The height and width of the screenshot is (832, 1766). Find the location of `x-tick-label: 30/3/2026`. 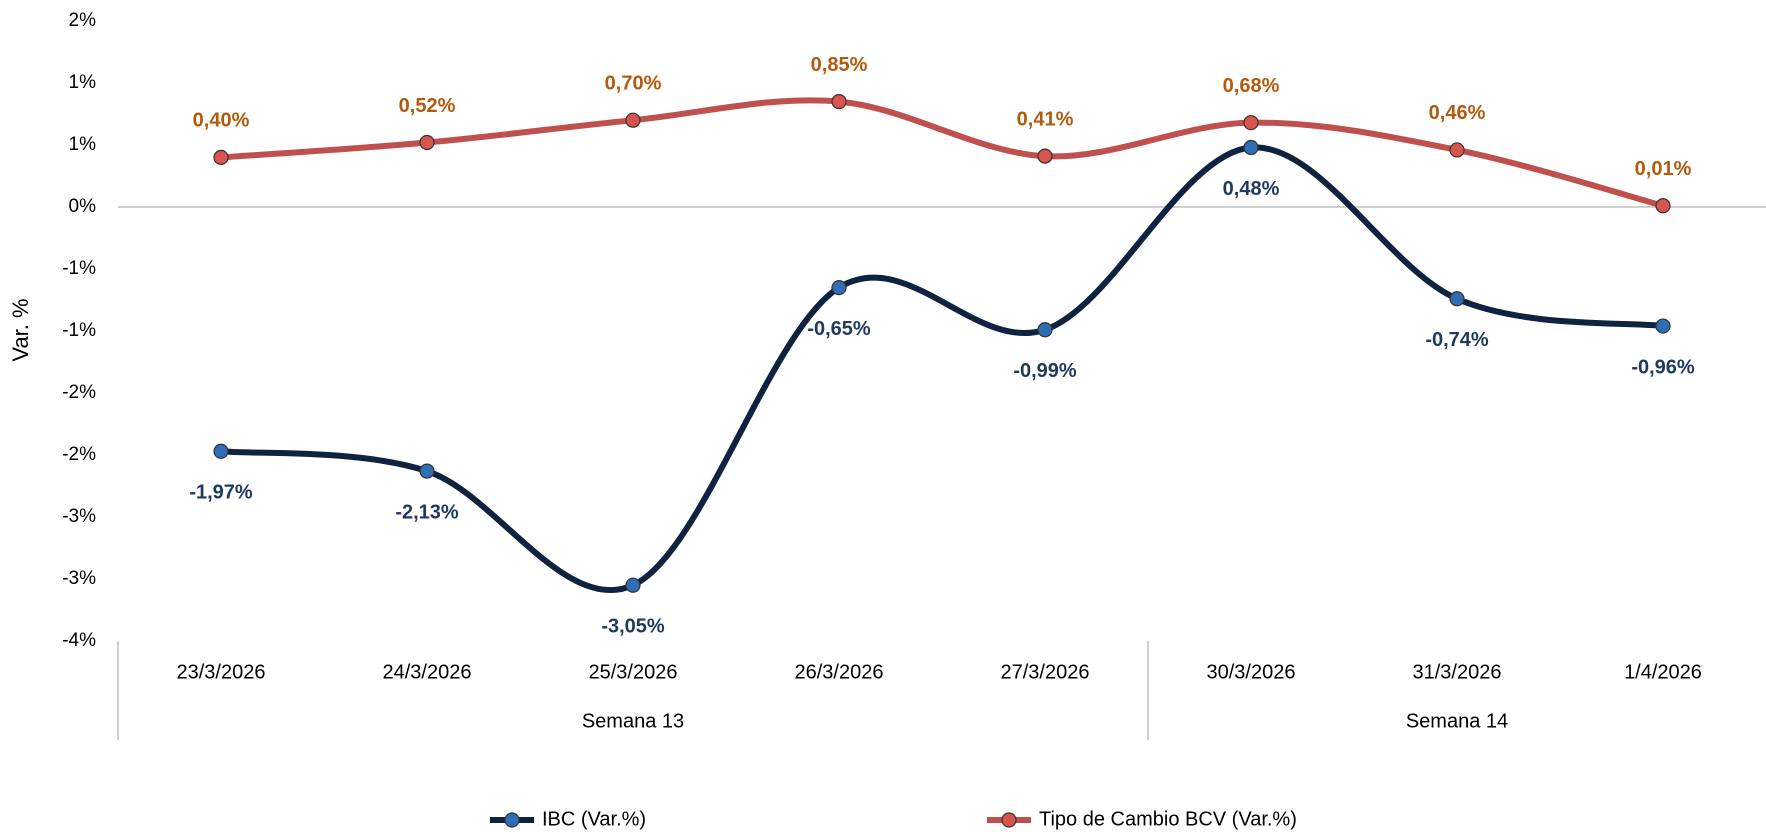

x-tick-label: 30/3/2026 is located at coordinates (1251, 672).